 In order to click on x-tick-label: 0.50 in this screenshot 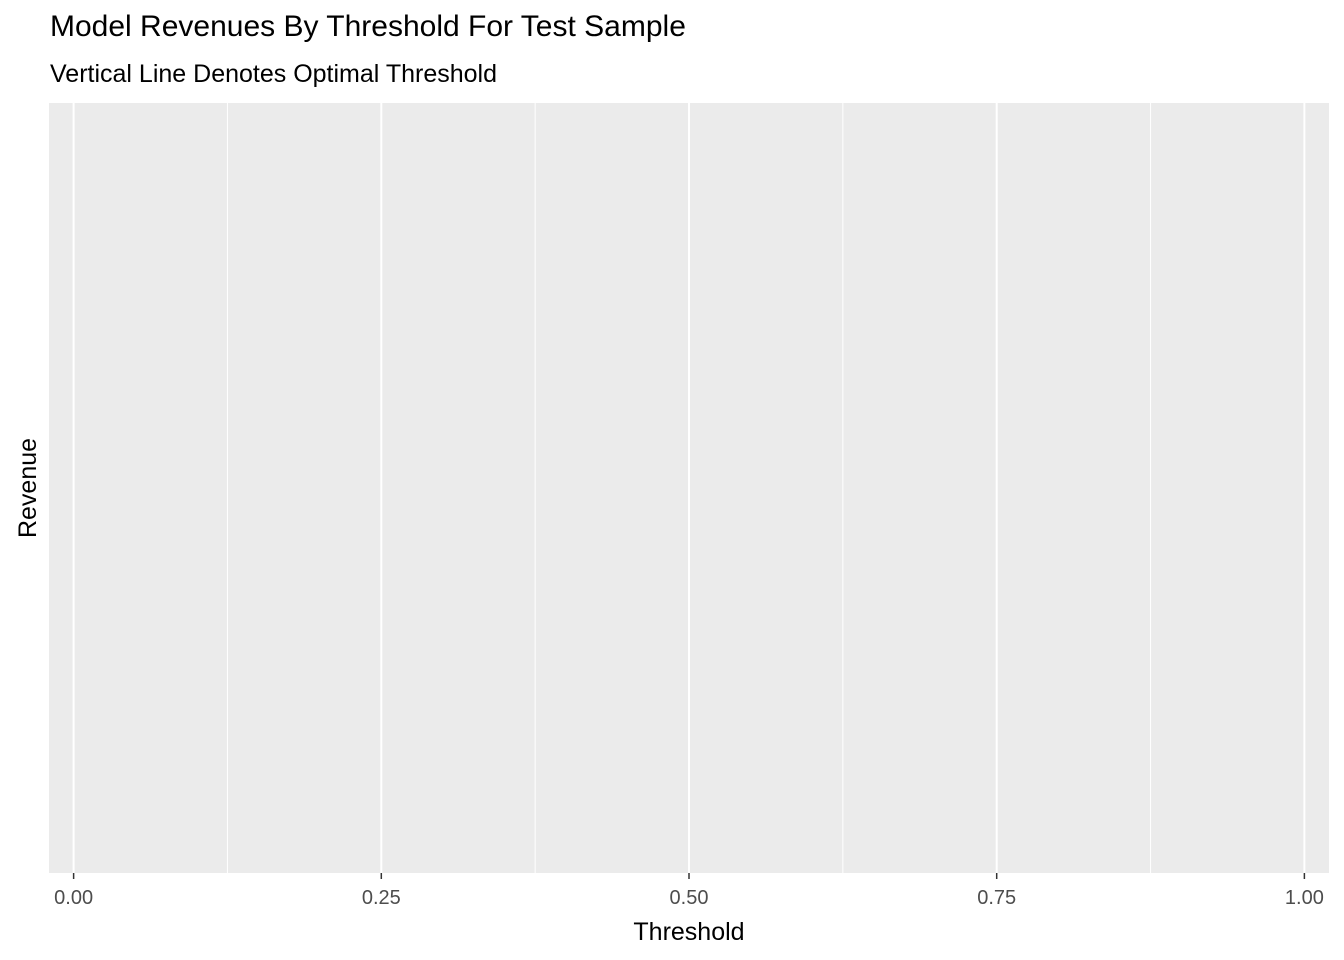, I will do `click(689, 898)`.